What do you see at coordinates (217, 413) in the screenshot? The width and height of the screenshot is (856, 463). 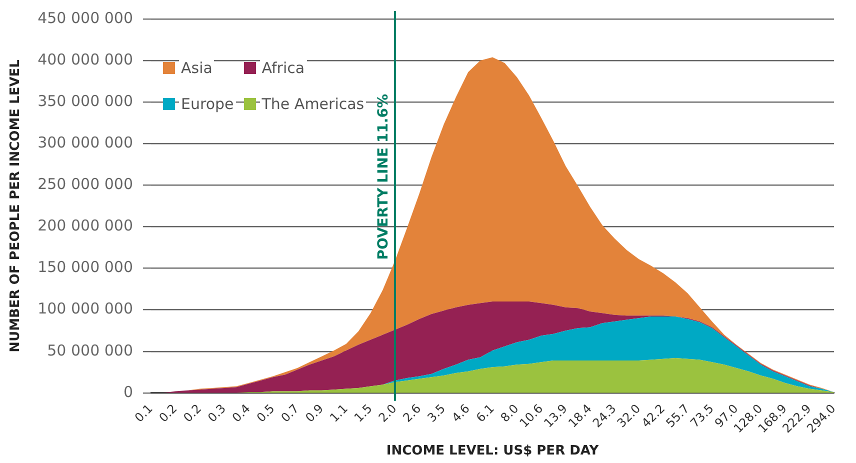 I see `x-tick-label: 0.3` at bounding box center [217, 413].